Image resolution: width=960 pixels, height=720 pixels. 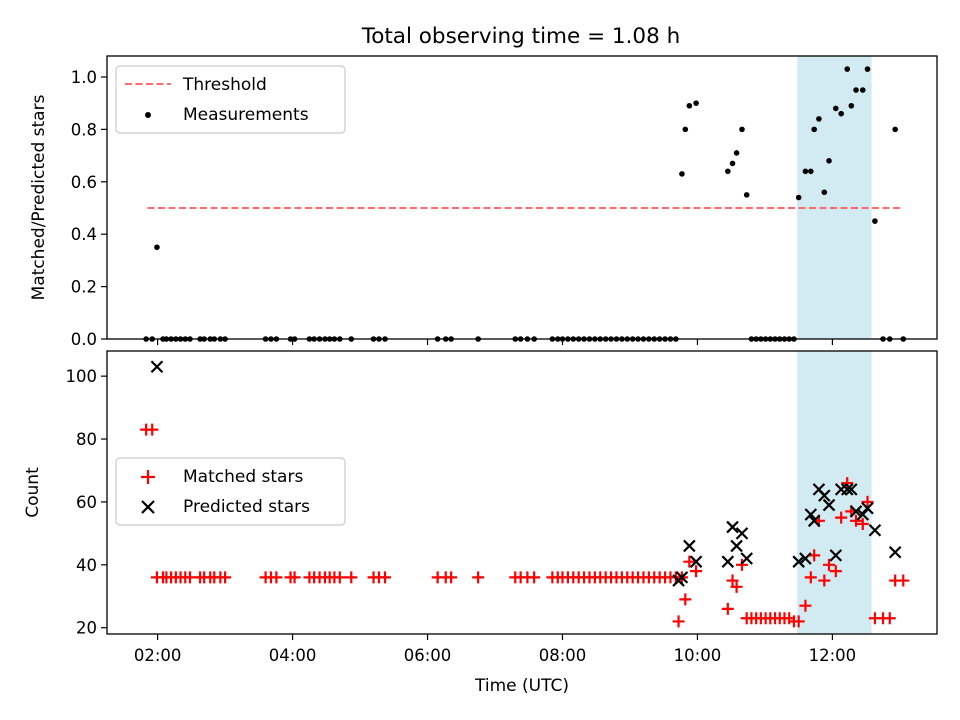 What do you see at coordinates (89, 208) in the screenshot?
I see `top-y-axis: 0.0 0.2 0.4 0.6 0.8 1.0` at bounding box center [89, 208].